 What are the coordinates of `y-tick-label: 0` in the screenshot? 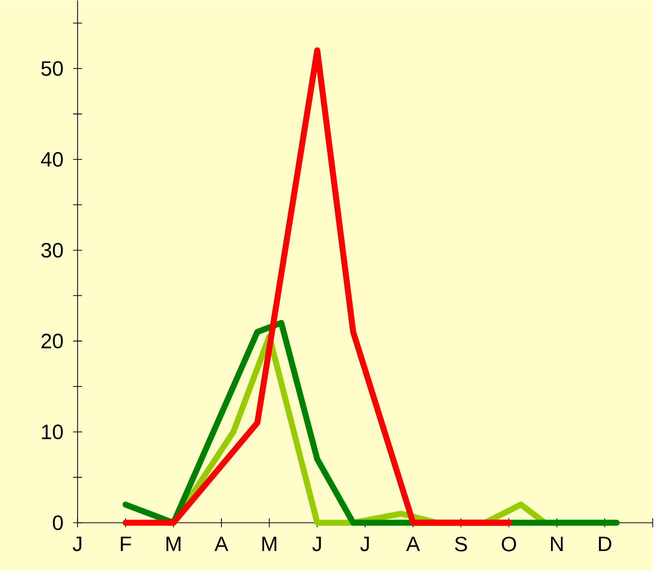 It's located at (57, 523).